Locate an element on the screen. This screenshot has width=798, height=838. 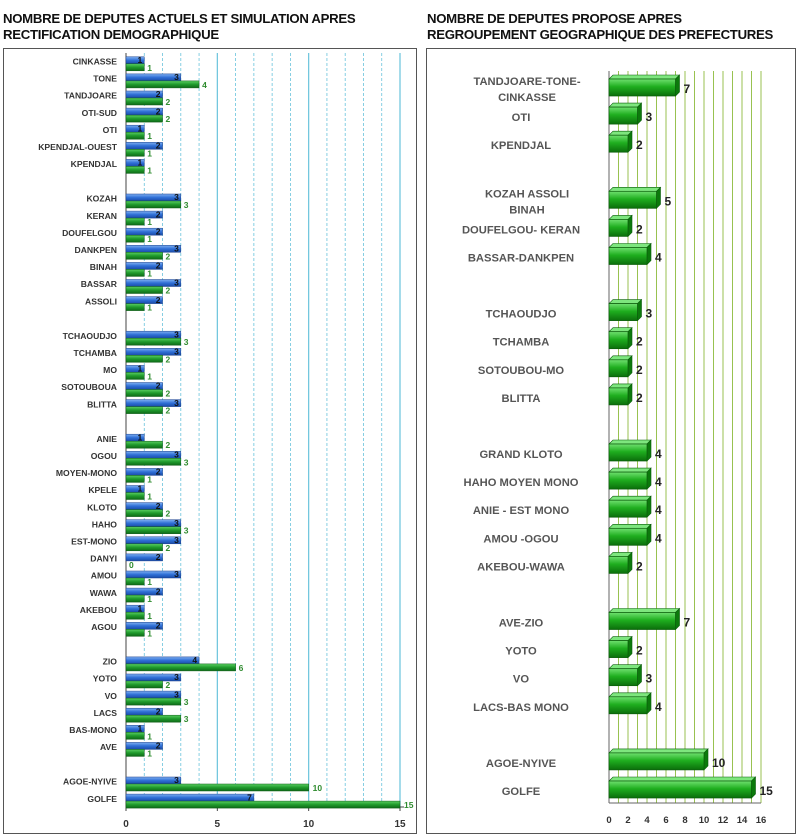
category-row-bassar: BASSAR 32 is located at coordinates (131, 287).